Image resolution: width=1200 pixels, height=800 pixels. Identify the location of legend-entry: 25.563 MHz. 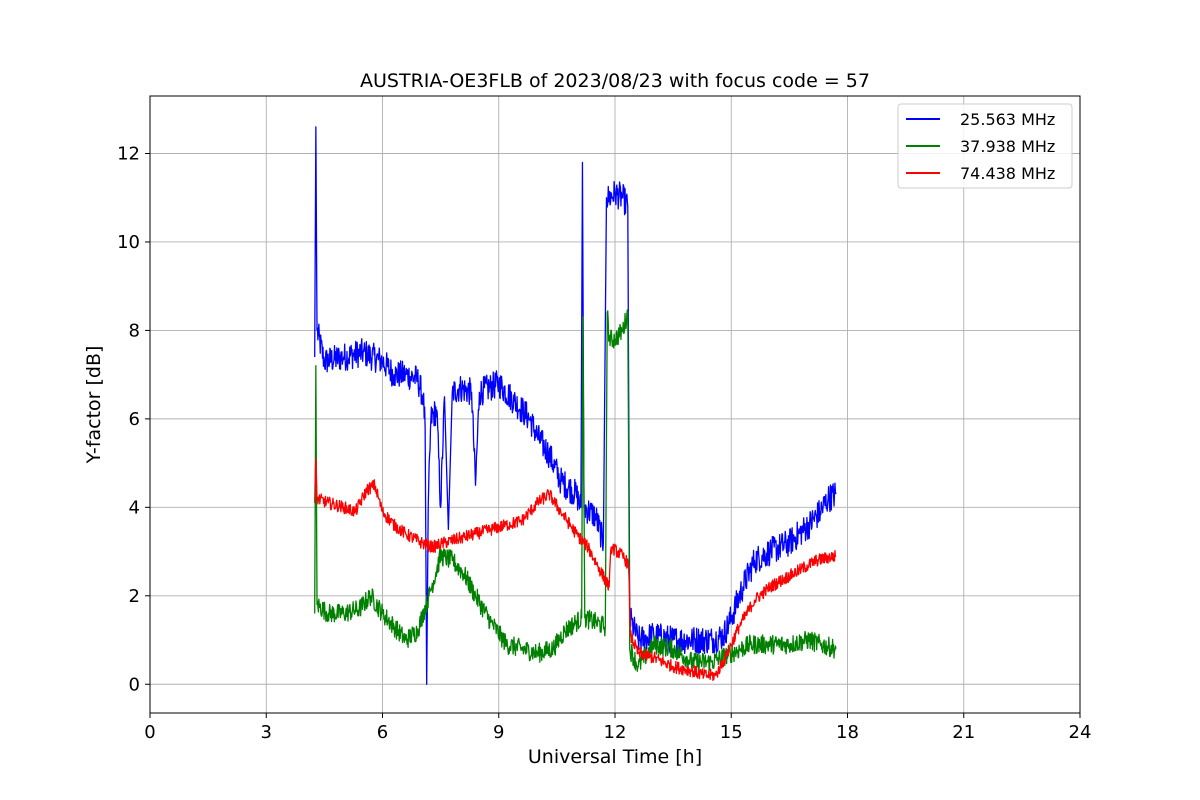
(1007, 119).